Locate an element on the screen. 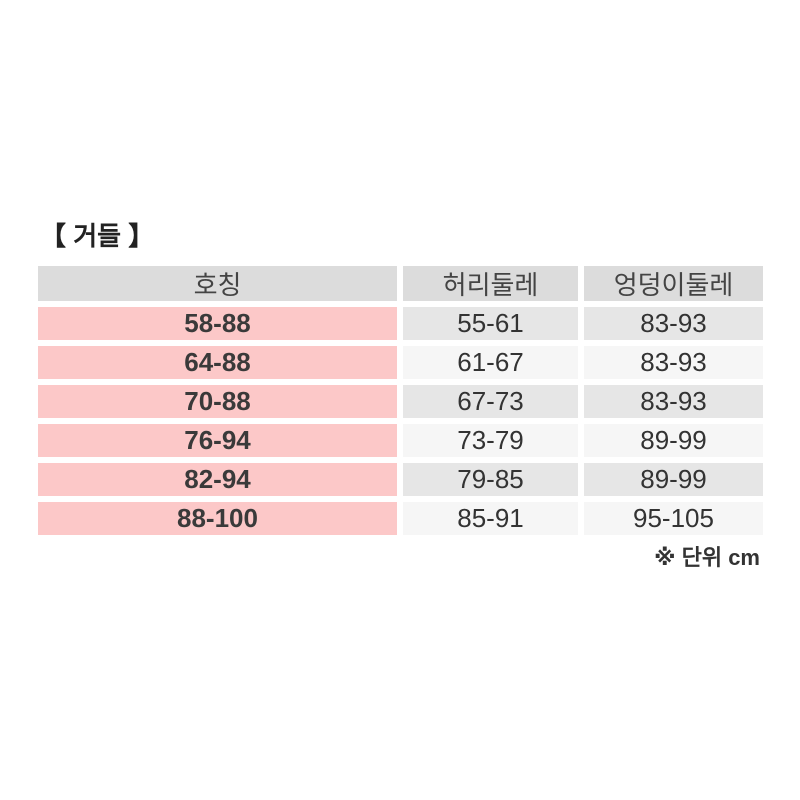  waist-cell: 79-85 is located at coordinates (490, 479).